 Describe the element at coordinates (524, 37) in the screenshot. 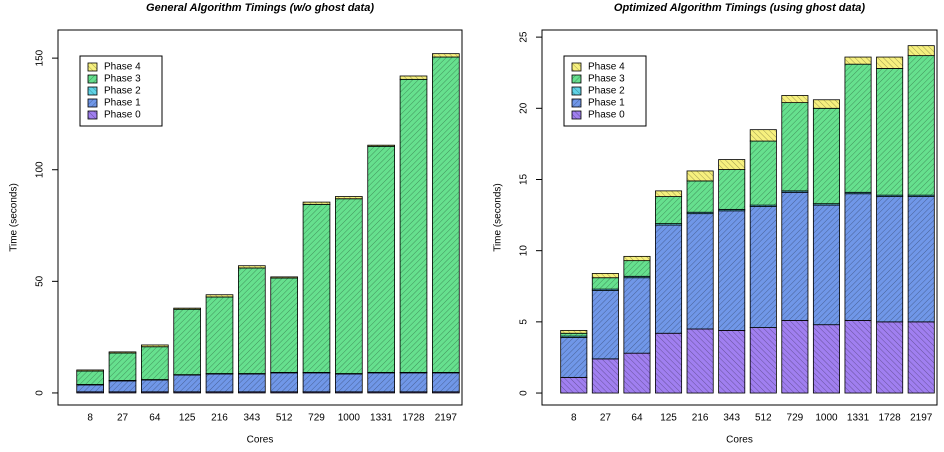

I see `y-tick-label: 25` at that location.